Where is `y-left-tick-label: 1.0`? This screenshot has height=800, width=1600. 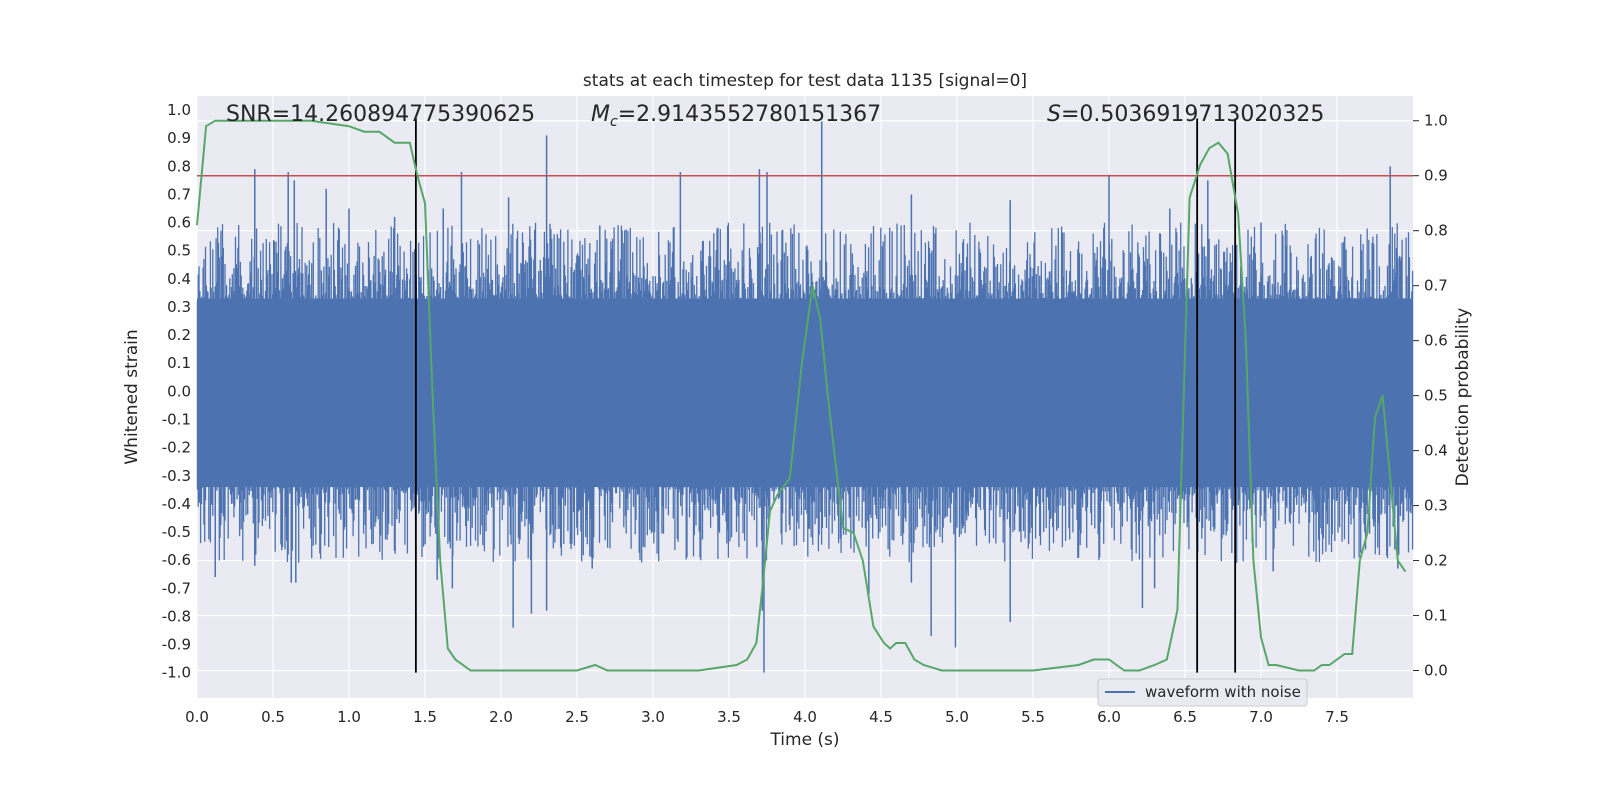 y-left-tick-label: 1.0 is located at coordinates (179, 110).